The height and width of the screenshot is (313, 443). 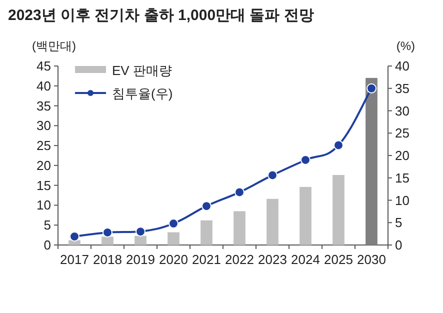 What do you see at coordinates (402, 88) in the screenshot?
I see `y2-tick-label: 35` at bounding box center [402, 88].